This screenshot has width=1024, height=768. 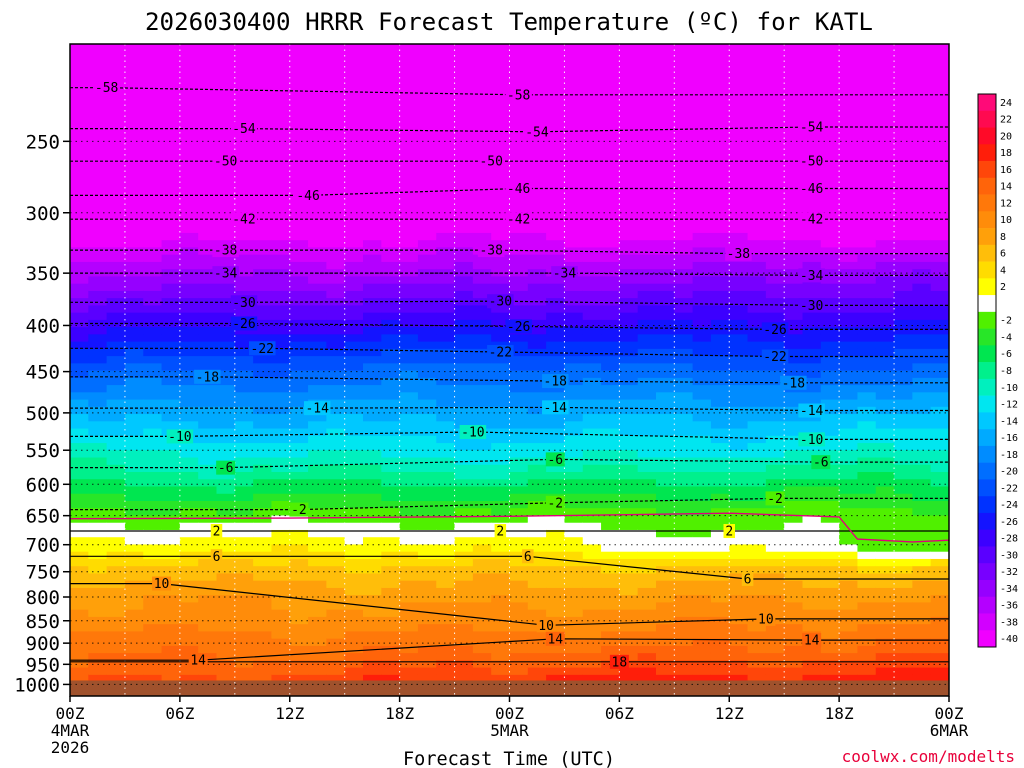 I want to click on y-tick-label: 1000, so click(x=37, y=685).